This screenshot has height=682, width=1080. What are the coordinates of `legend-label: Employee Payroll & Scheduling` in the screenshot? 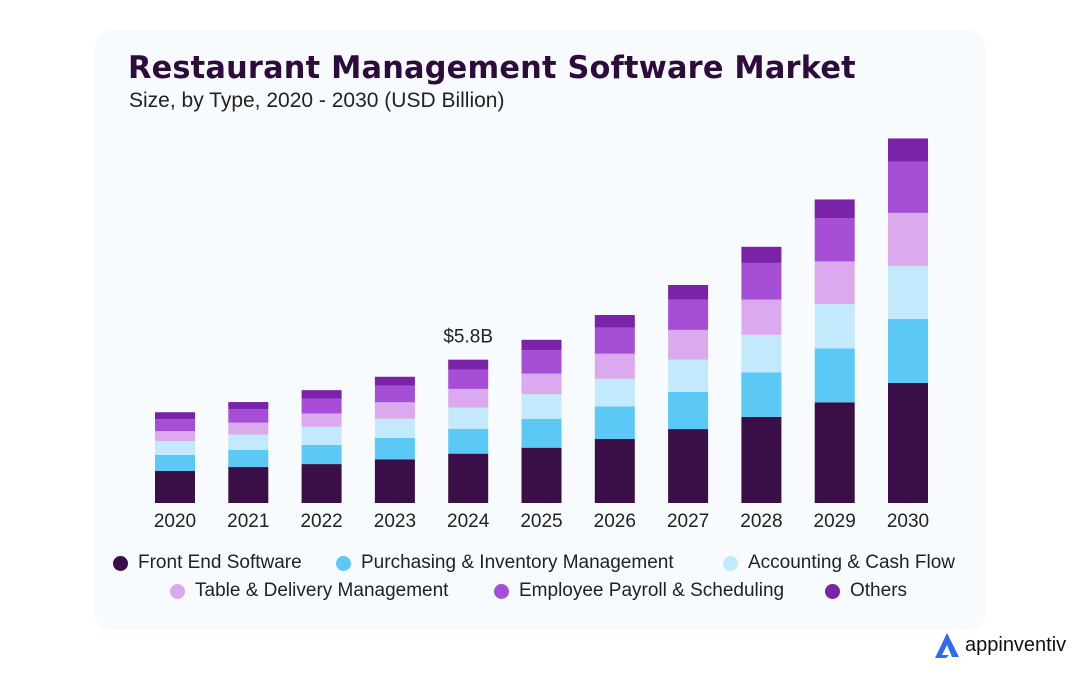 It's located at (652, 590).